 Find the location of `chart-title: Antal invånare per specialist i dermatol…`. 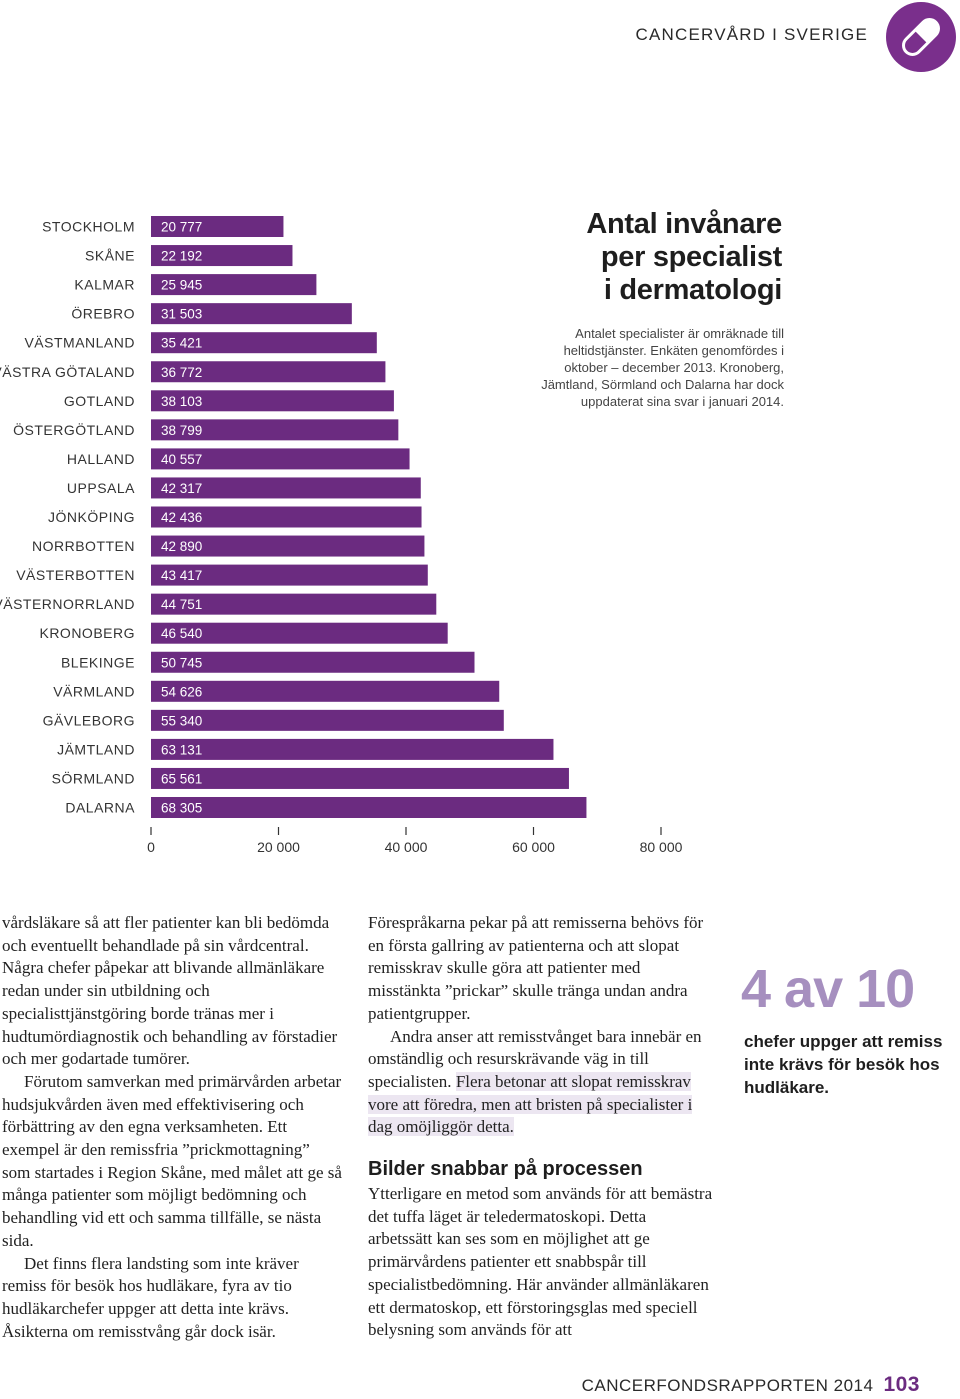

chart-title: Antal invånare per specialist i dermatol… is located at coordinates (684, 257).